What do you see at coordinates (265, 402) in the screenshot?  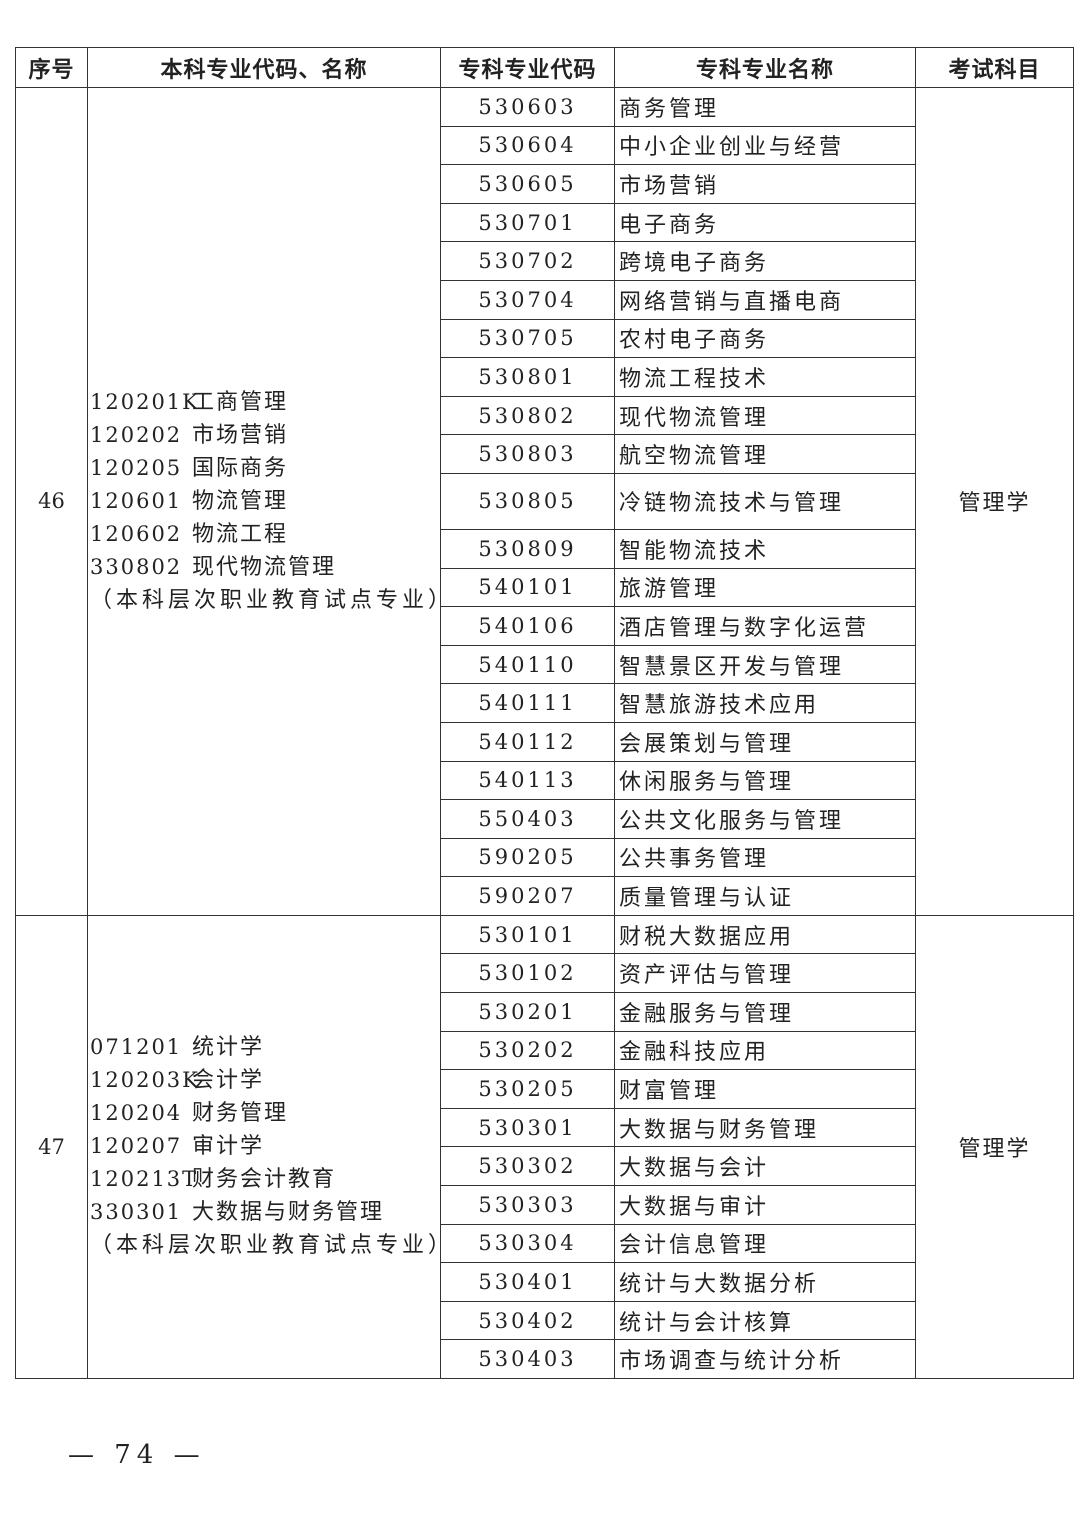 I see `undergrad-major: 120201K工商管理` at bounding box center [265, 402].